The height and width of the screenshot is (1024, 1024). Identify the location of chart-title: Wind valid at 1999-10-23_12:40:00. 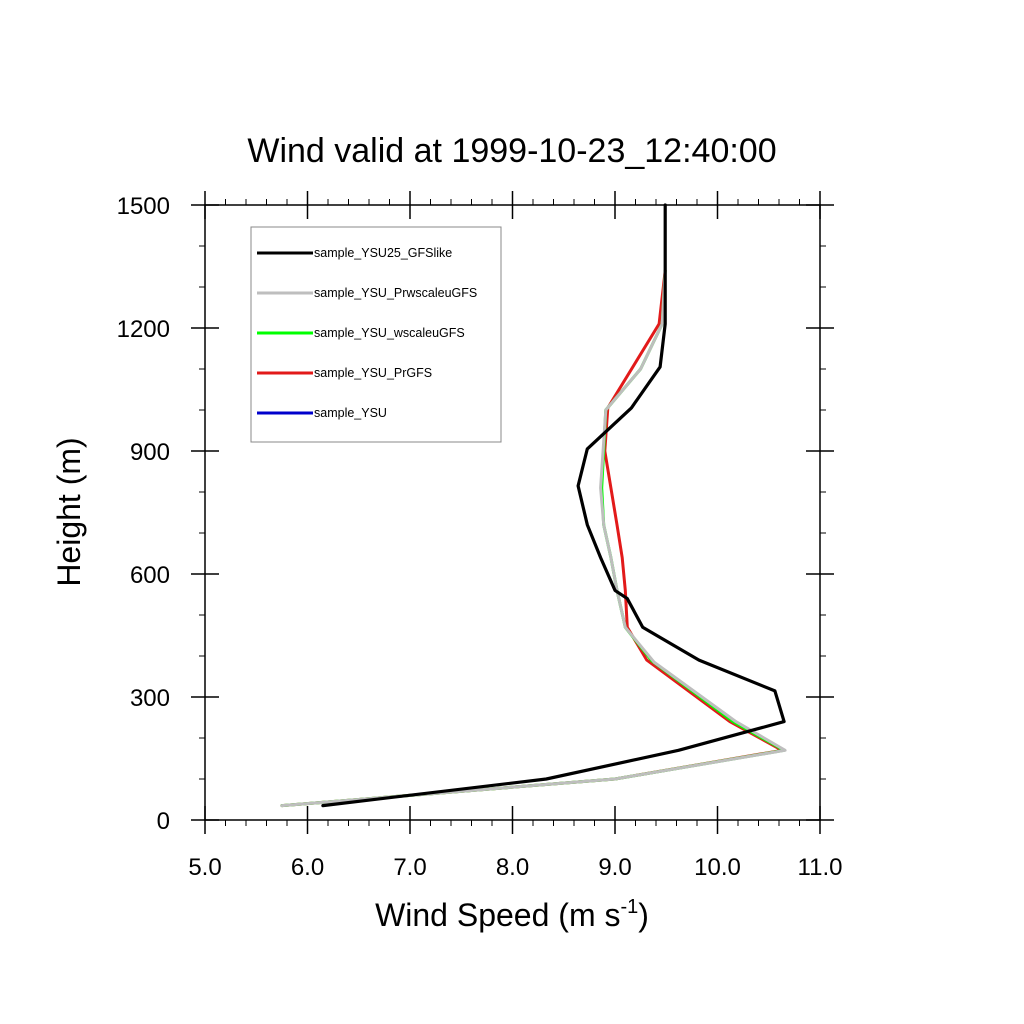
(511, 151).